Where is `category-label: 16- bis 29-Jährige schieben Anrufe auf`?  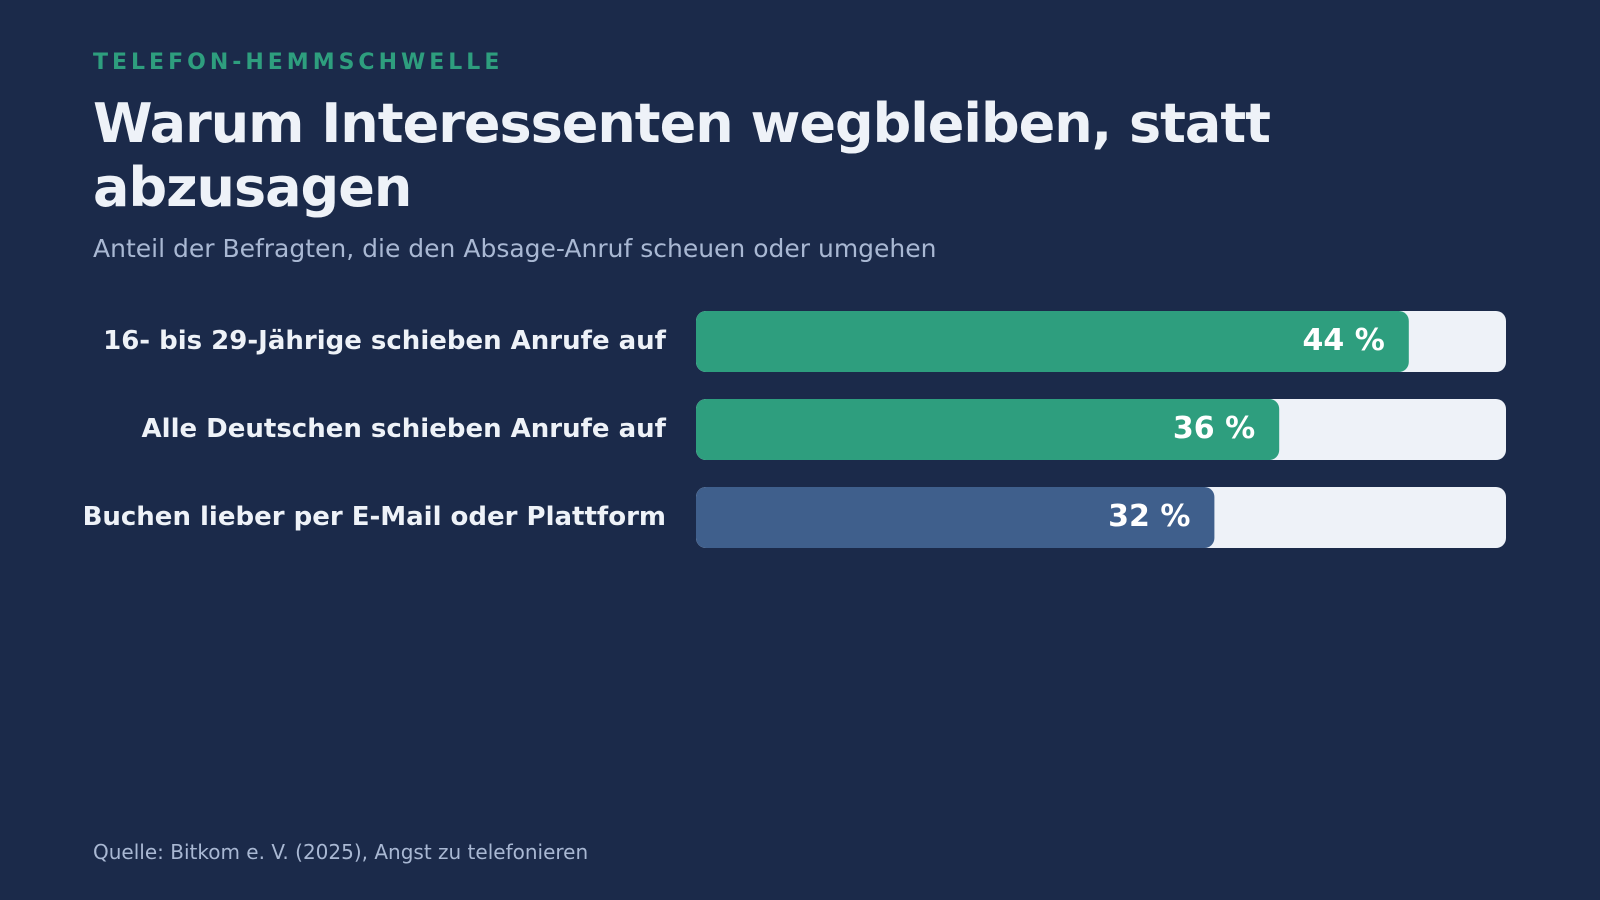 category-label: 16- bis 29-Jährige schieben Anrufe auf is located at coordinates (385, 341).